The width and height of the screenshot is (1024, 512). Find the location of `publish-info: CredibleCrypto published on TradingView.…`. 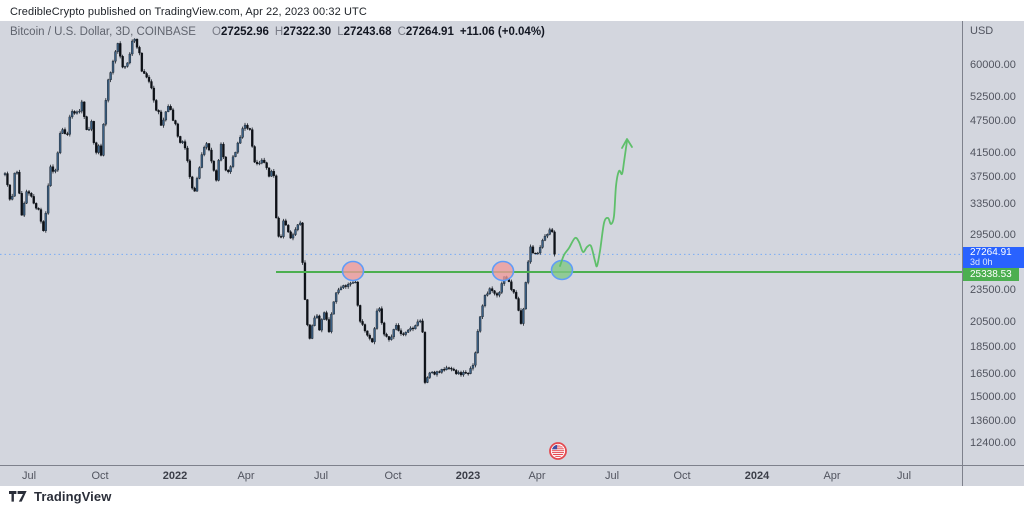

publish-info: CredibleCrypto published on TradingView.… is located at coordinates (188, 12).